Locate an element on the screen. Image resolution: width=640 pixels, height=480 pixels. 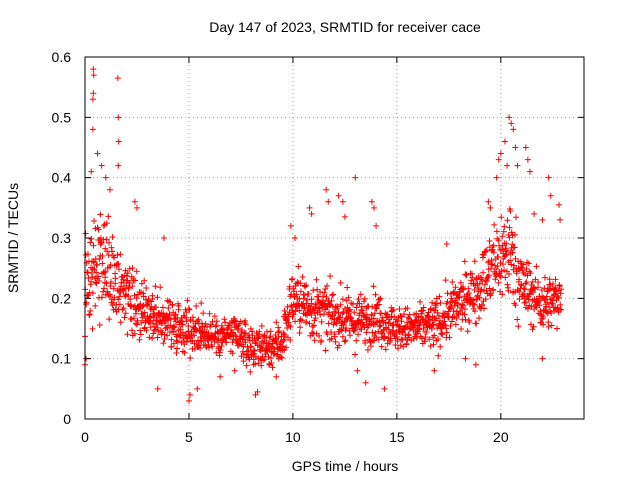
x-tick-label: 10 is located at coordinates (293, 437).